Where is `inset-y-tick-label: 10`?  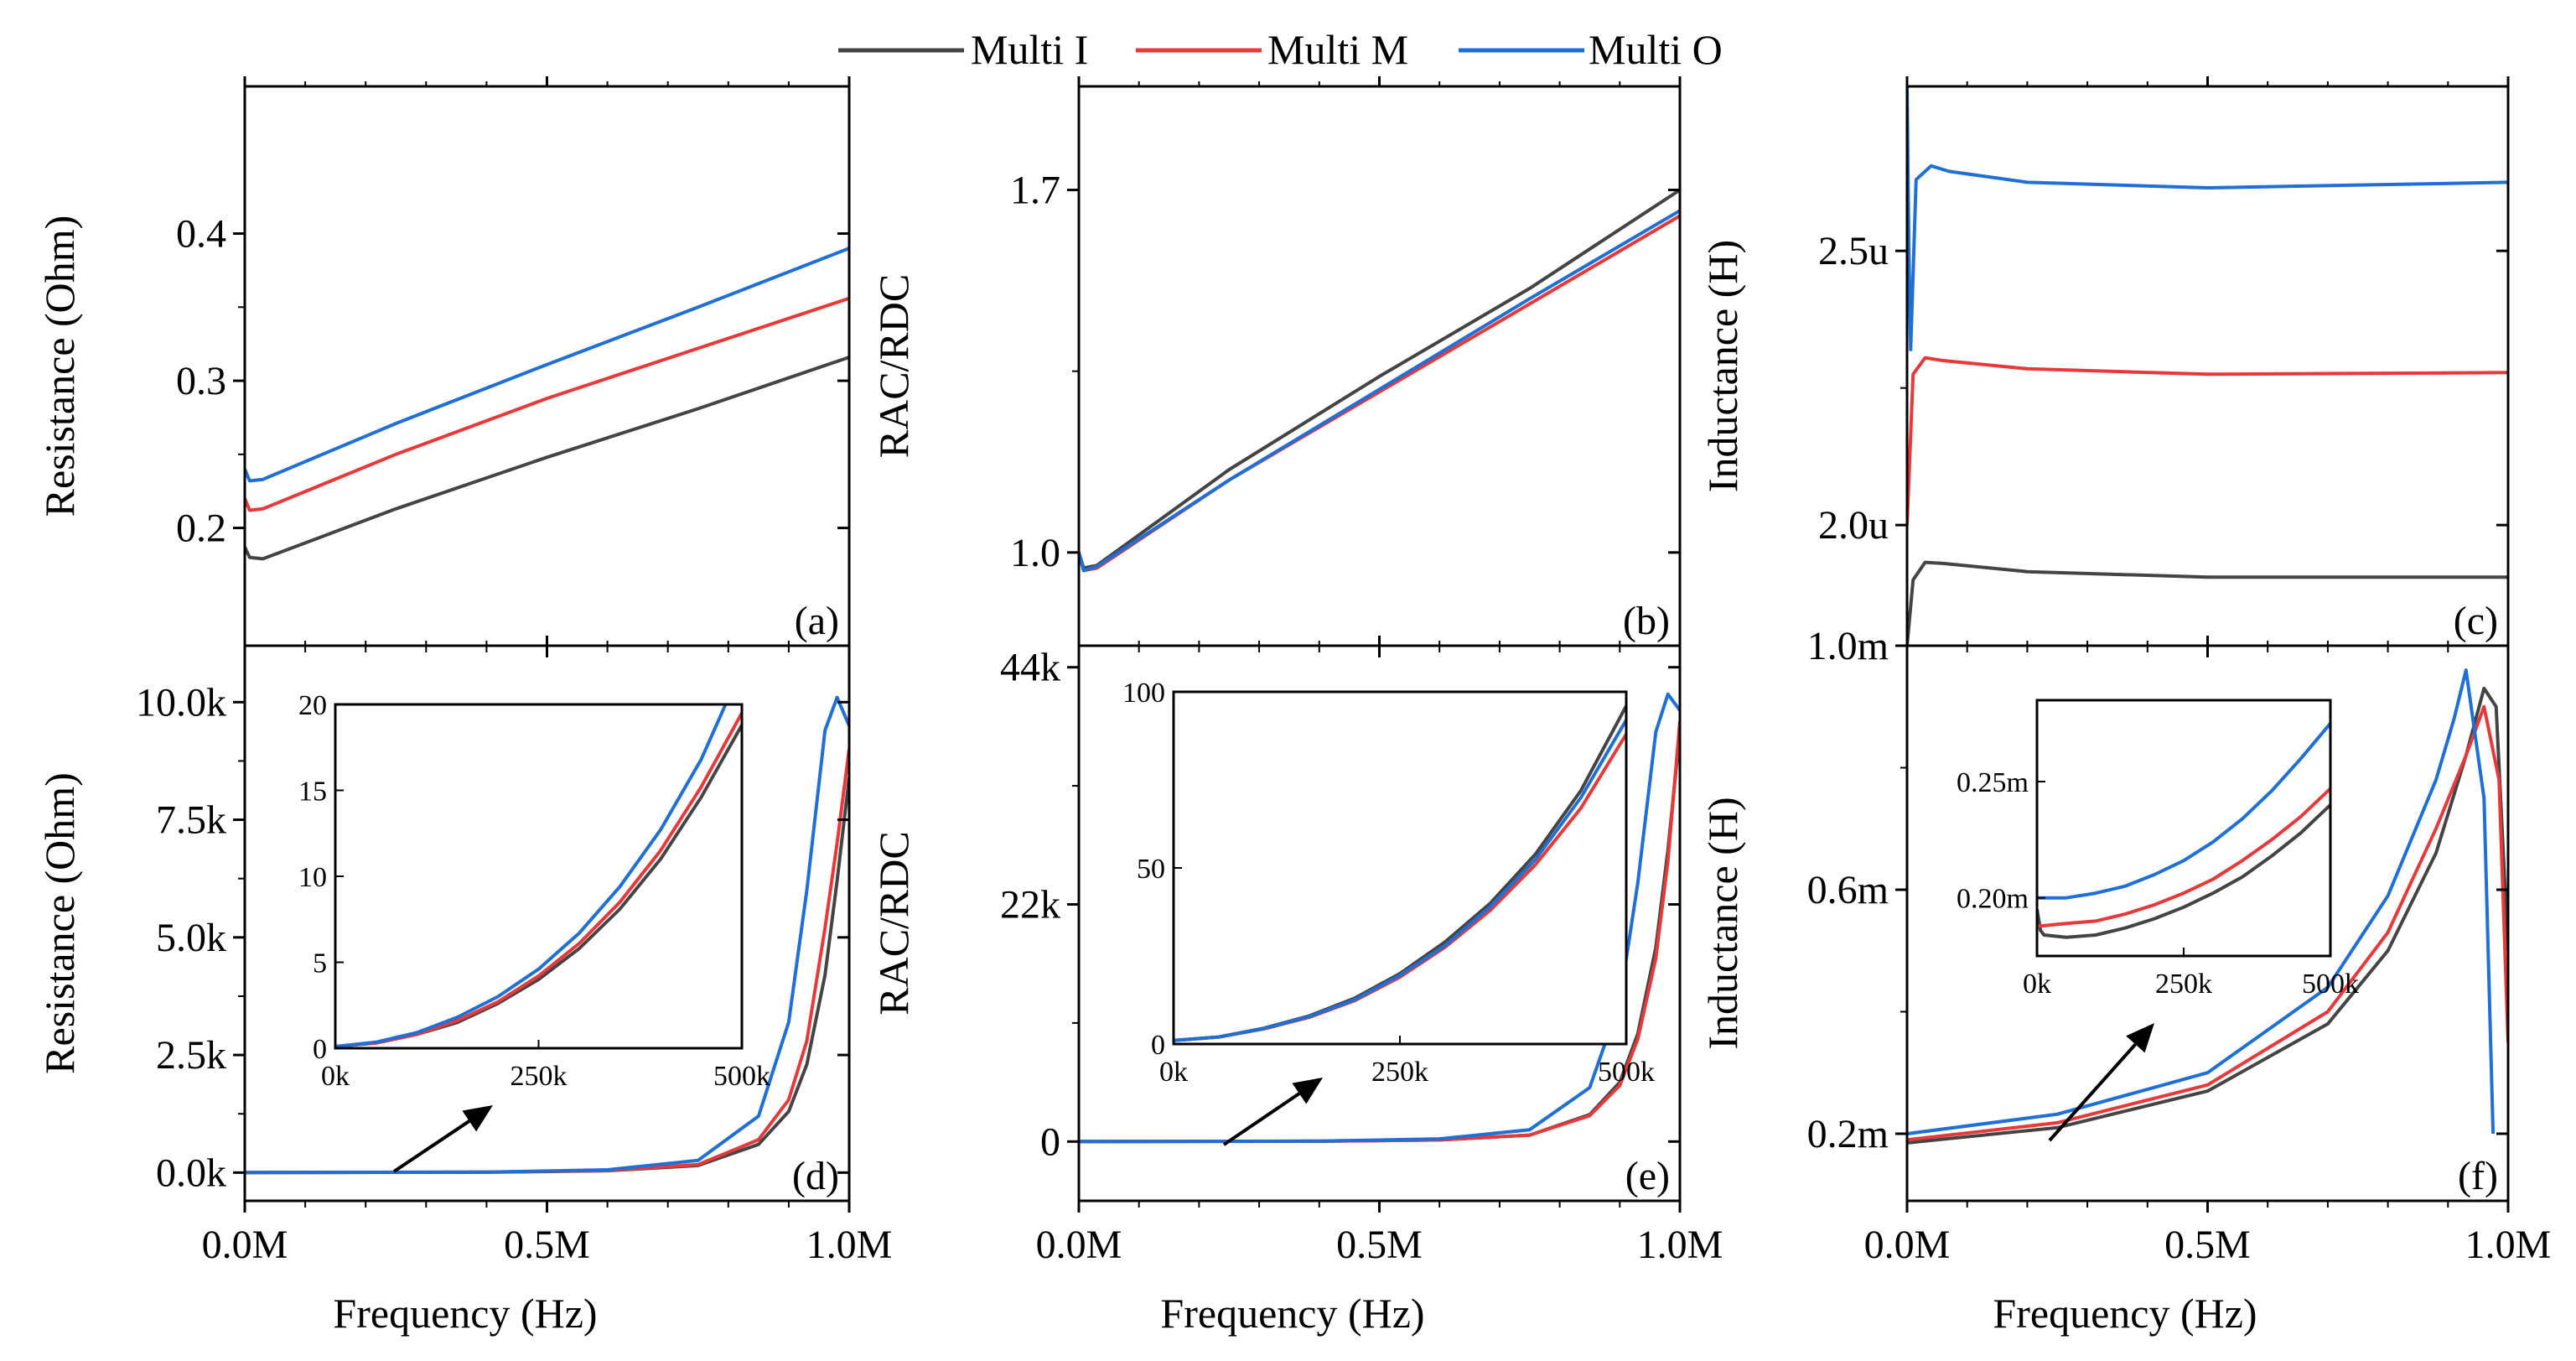 inset-y-tick-label: 10 is located at coordinates (312, 877).